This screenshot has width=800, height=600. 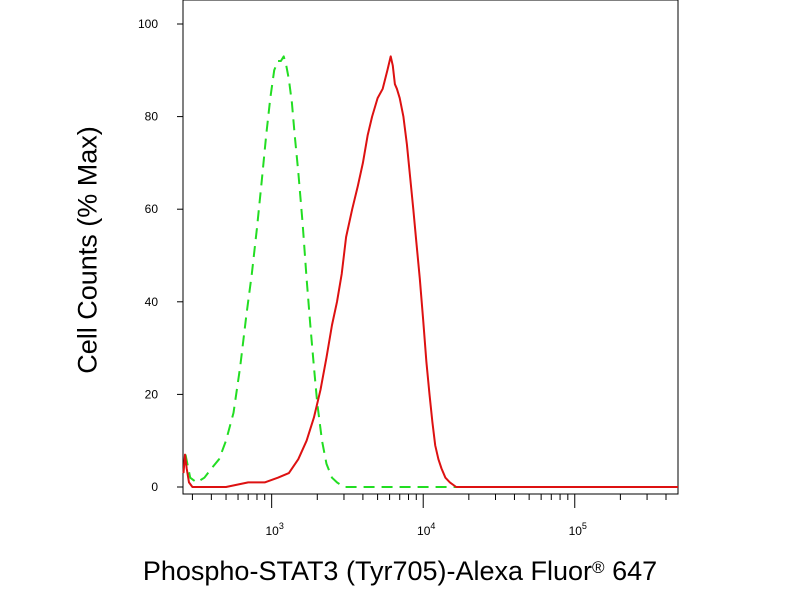 I want to click on y-tick-label-80: 80, so click(x=152, y=117).